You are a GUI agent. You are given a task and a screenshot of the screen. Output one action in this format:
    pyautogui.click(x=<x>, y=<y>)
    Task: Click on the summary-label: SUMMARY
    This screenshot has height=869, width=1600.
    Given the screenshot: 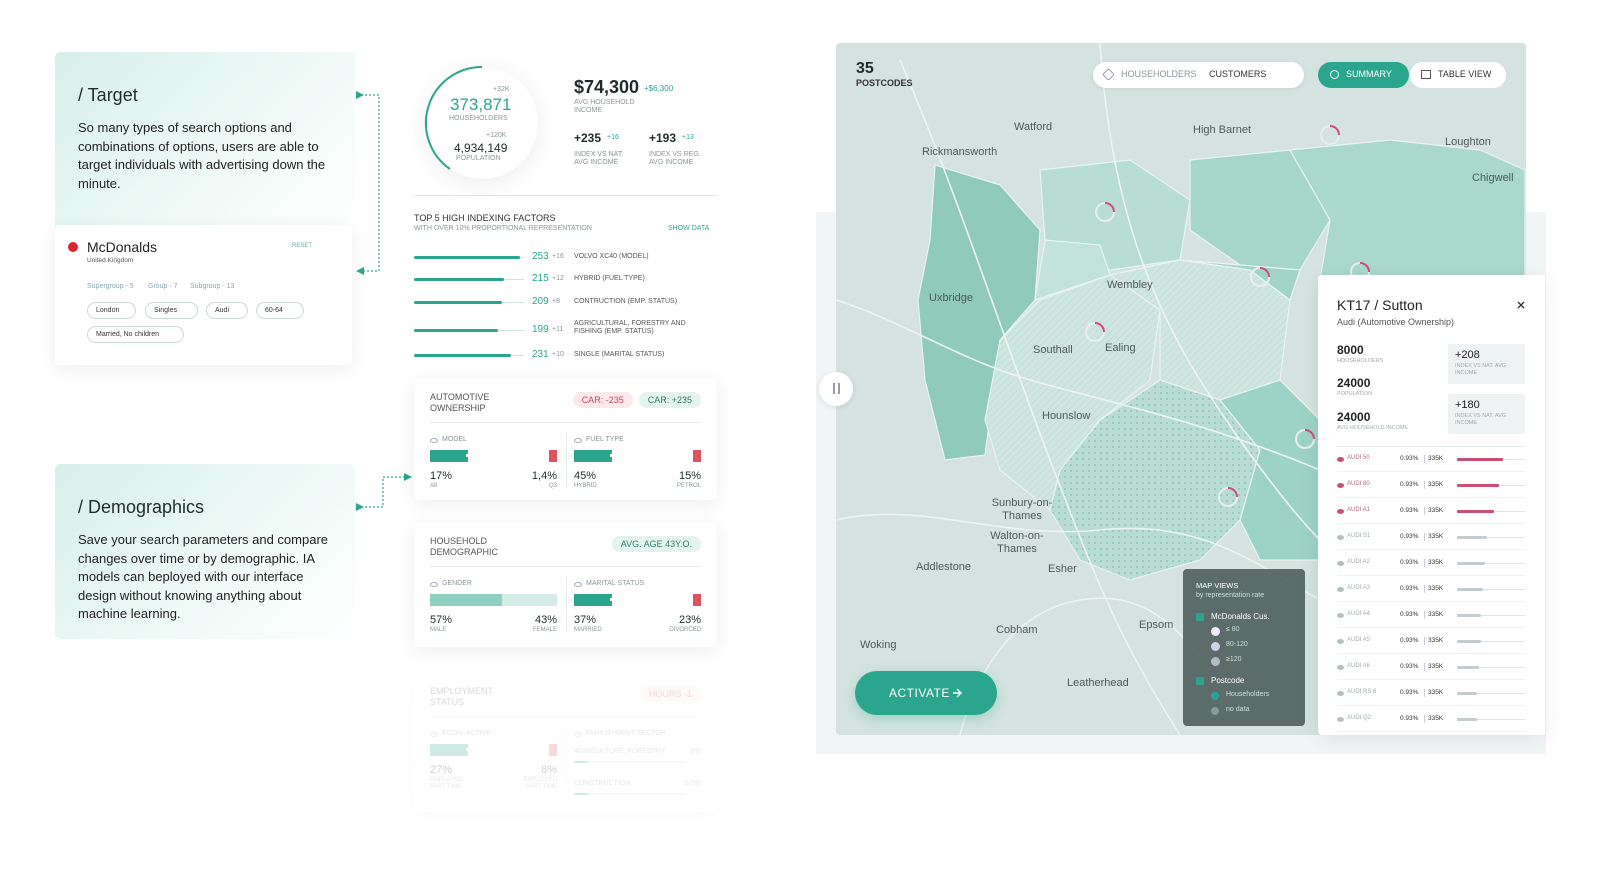 What is the action you would take?
    pyautogui.click(x=1369, y=74)
    